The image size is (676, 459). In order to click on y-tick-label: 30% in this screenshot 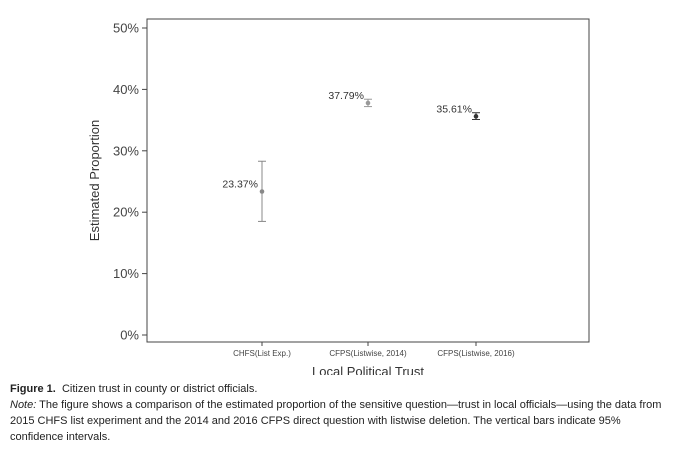, I will do `click(126, 150)`.